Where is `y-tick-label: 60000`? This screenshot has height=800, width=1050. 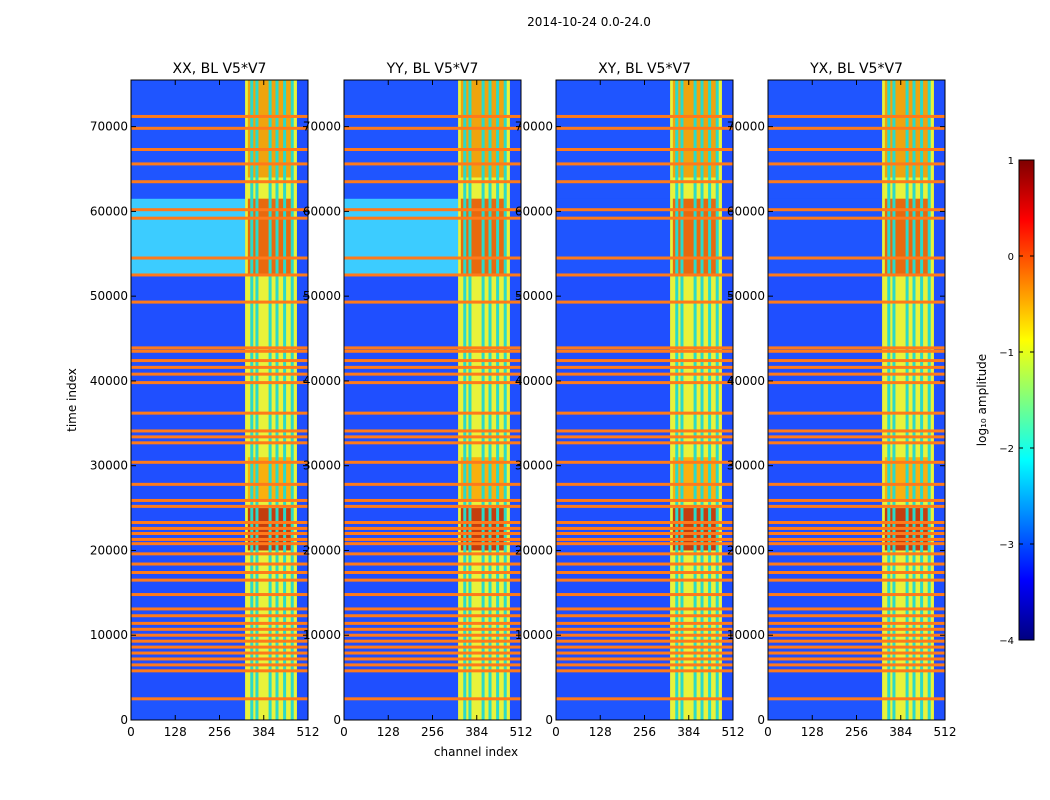 y-tick-label: 60000 is located at coordinates (534, 211).